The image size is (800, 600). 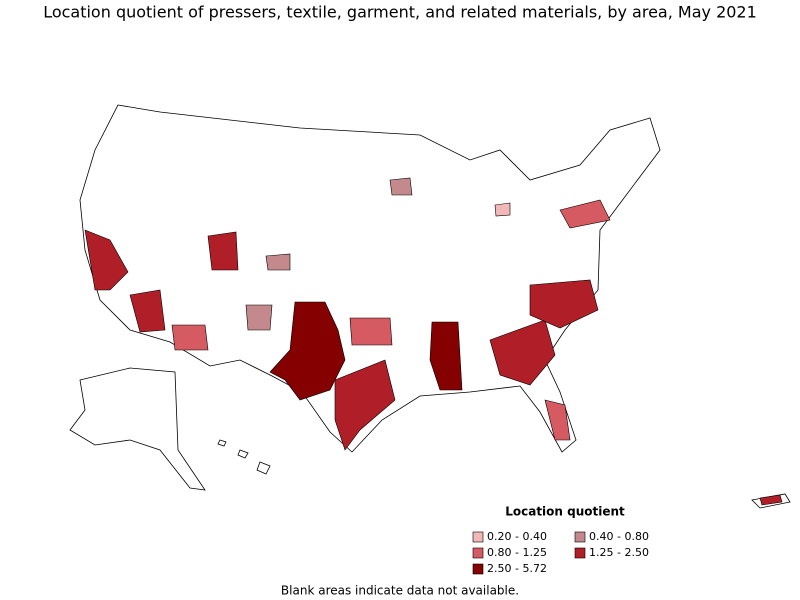 I want to click on region-texas-gulf, so click(x=365, y=405).